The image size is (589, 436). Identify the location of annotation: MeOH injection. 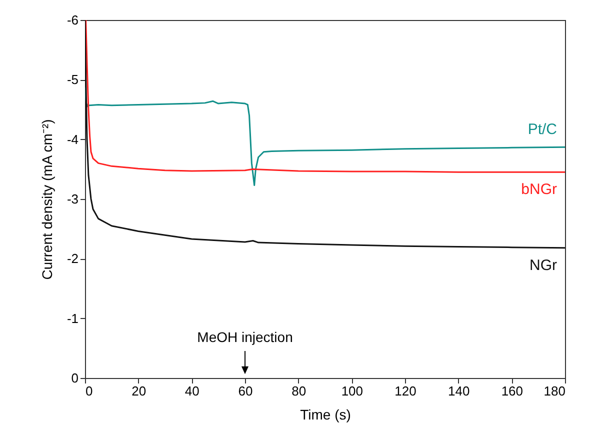
(245, 337).